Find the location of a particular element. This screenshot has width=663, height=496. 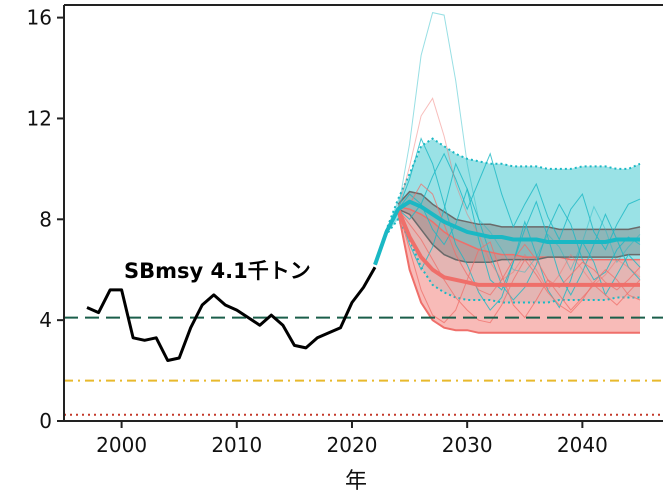

observed-line is located at coordinates (231, 314).